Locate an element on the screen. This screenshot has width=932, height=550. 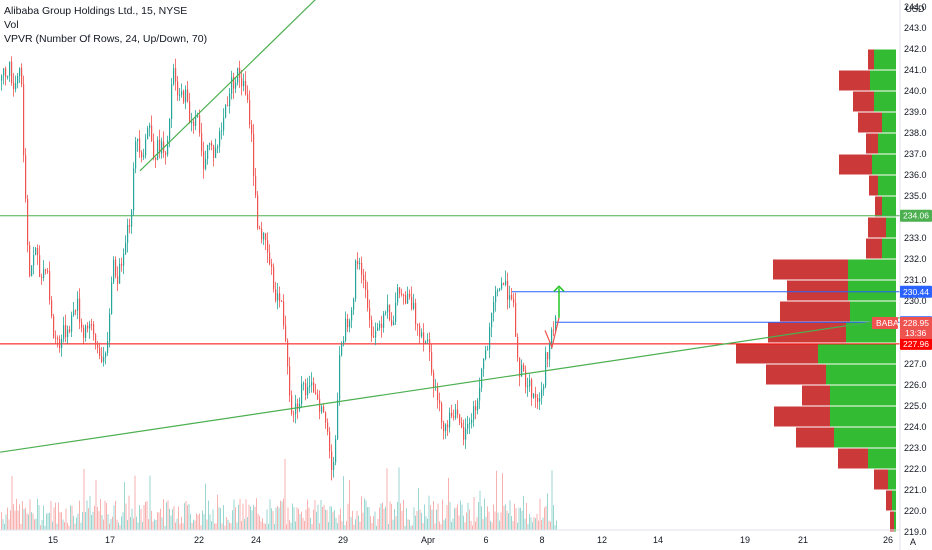
price-tag-green-bg is located at coordinates (916, 215).